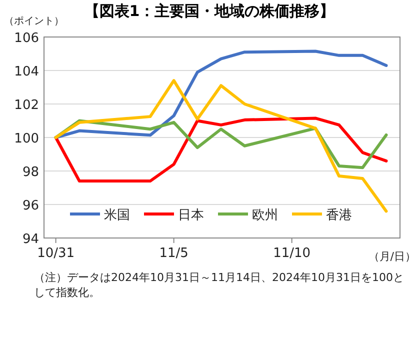  Describe the element at coordinates (26, 38) in the screenshot. I see `y-tick-label: 106` at that location.